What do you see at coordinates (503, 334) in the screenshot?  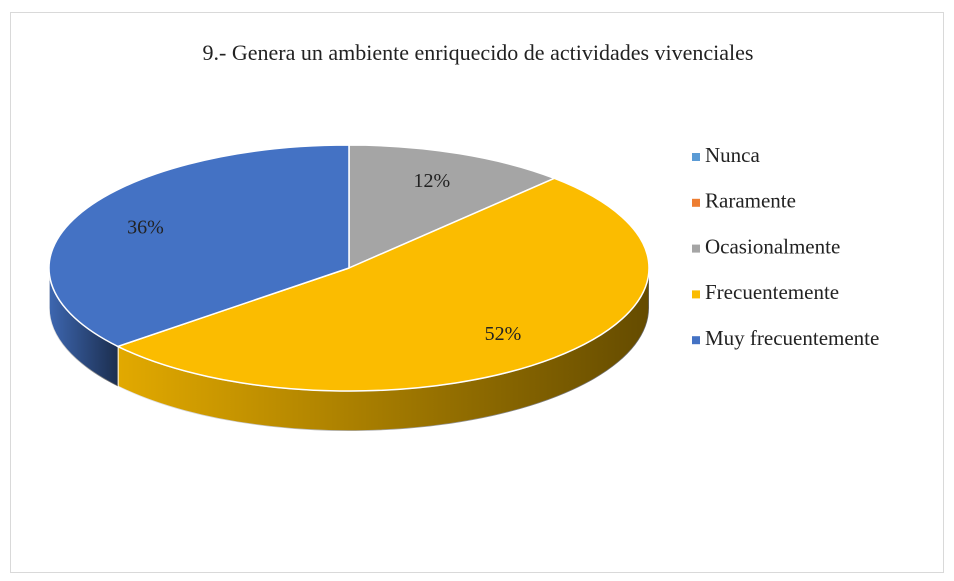 I see `data-label: 52%` at bounding box center [503, 334].